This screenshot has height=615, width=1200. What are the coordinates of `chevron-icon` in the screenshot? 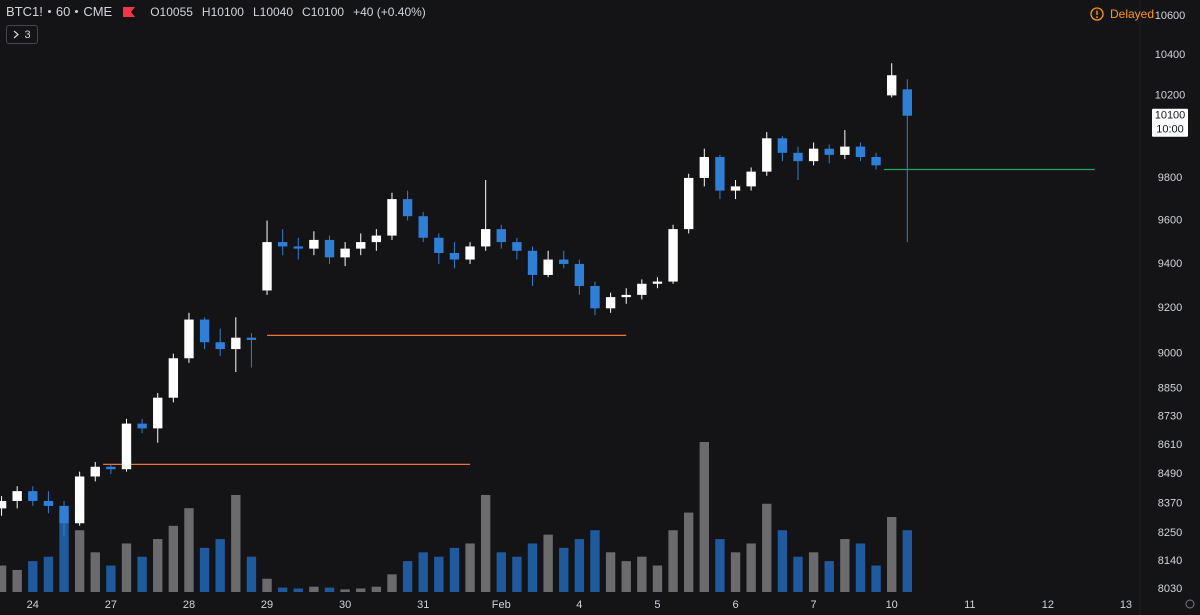 It's located at (17, 34).